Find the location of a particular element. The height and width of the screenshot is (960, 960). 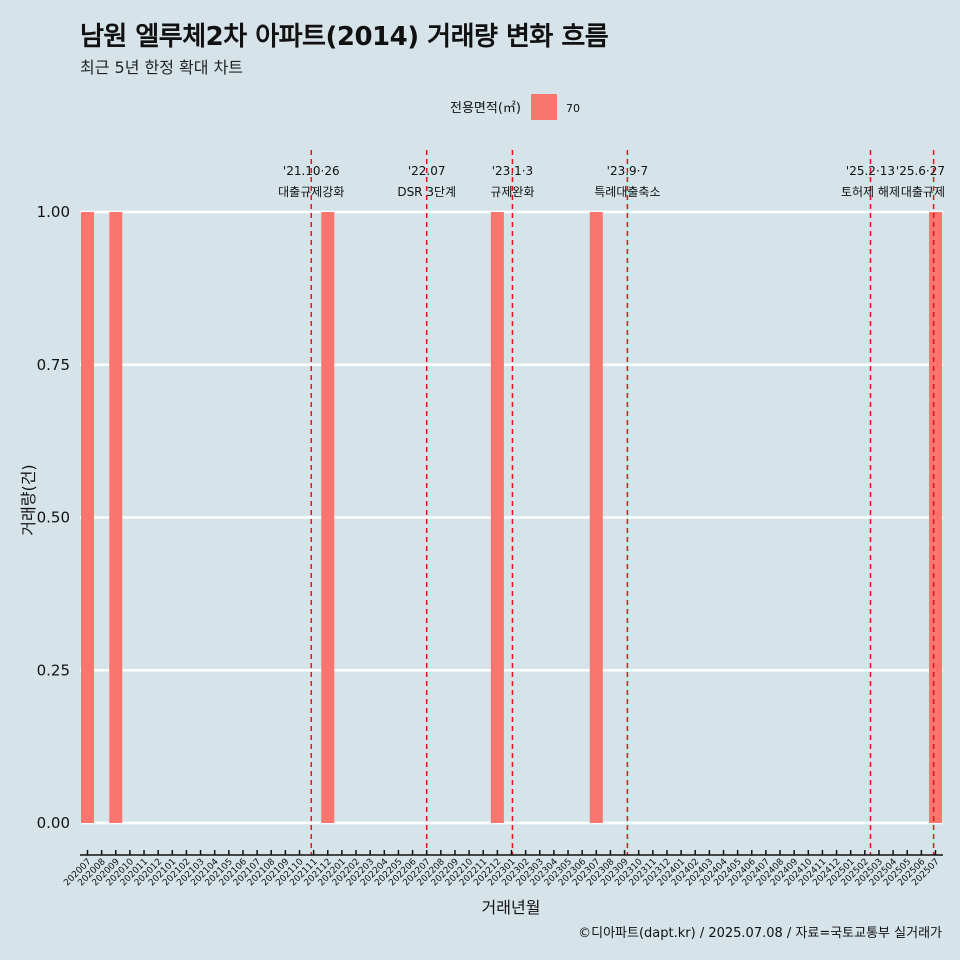

event-date-label: '25.2·13 is located at coordinates (870, 171).